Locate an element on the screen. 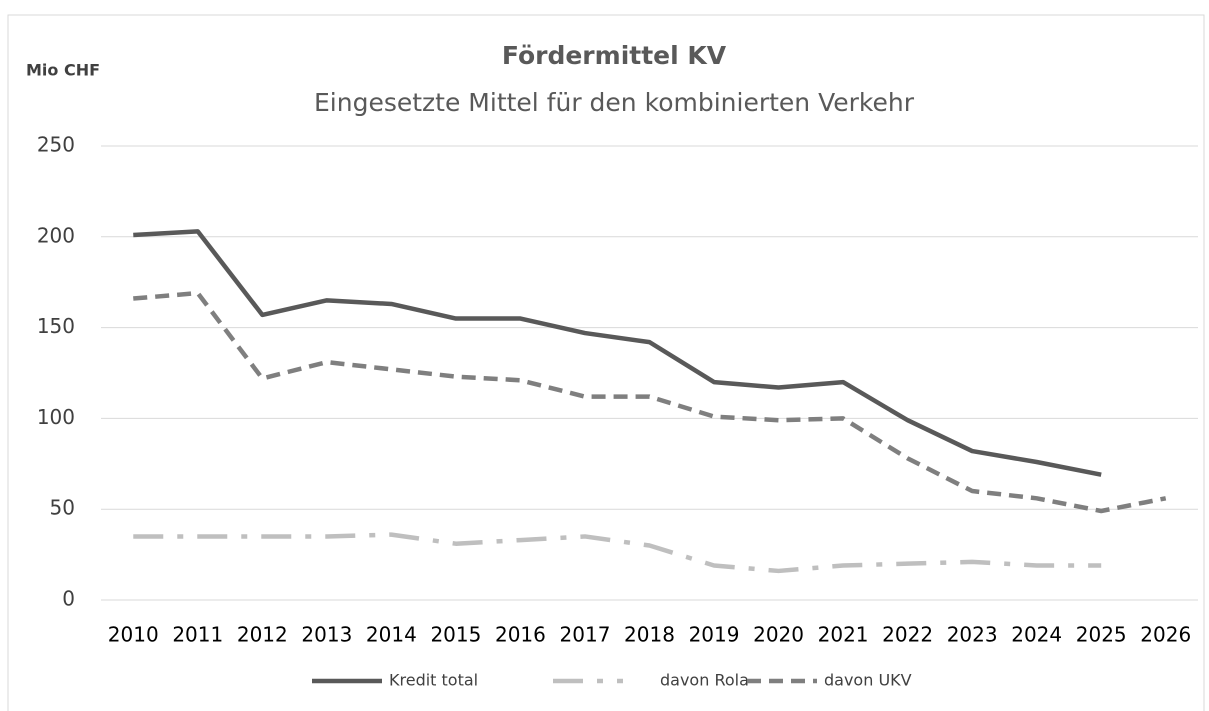 This screenshot has height=711, width=1209. x-tick-label: 2014 is located at coordinates (391, 635).